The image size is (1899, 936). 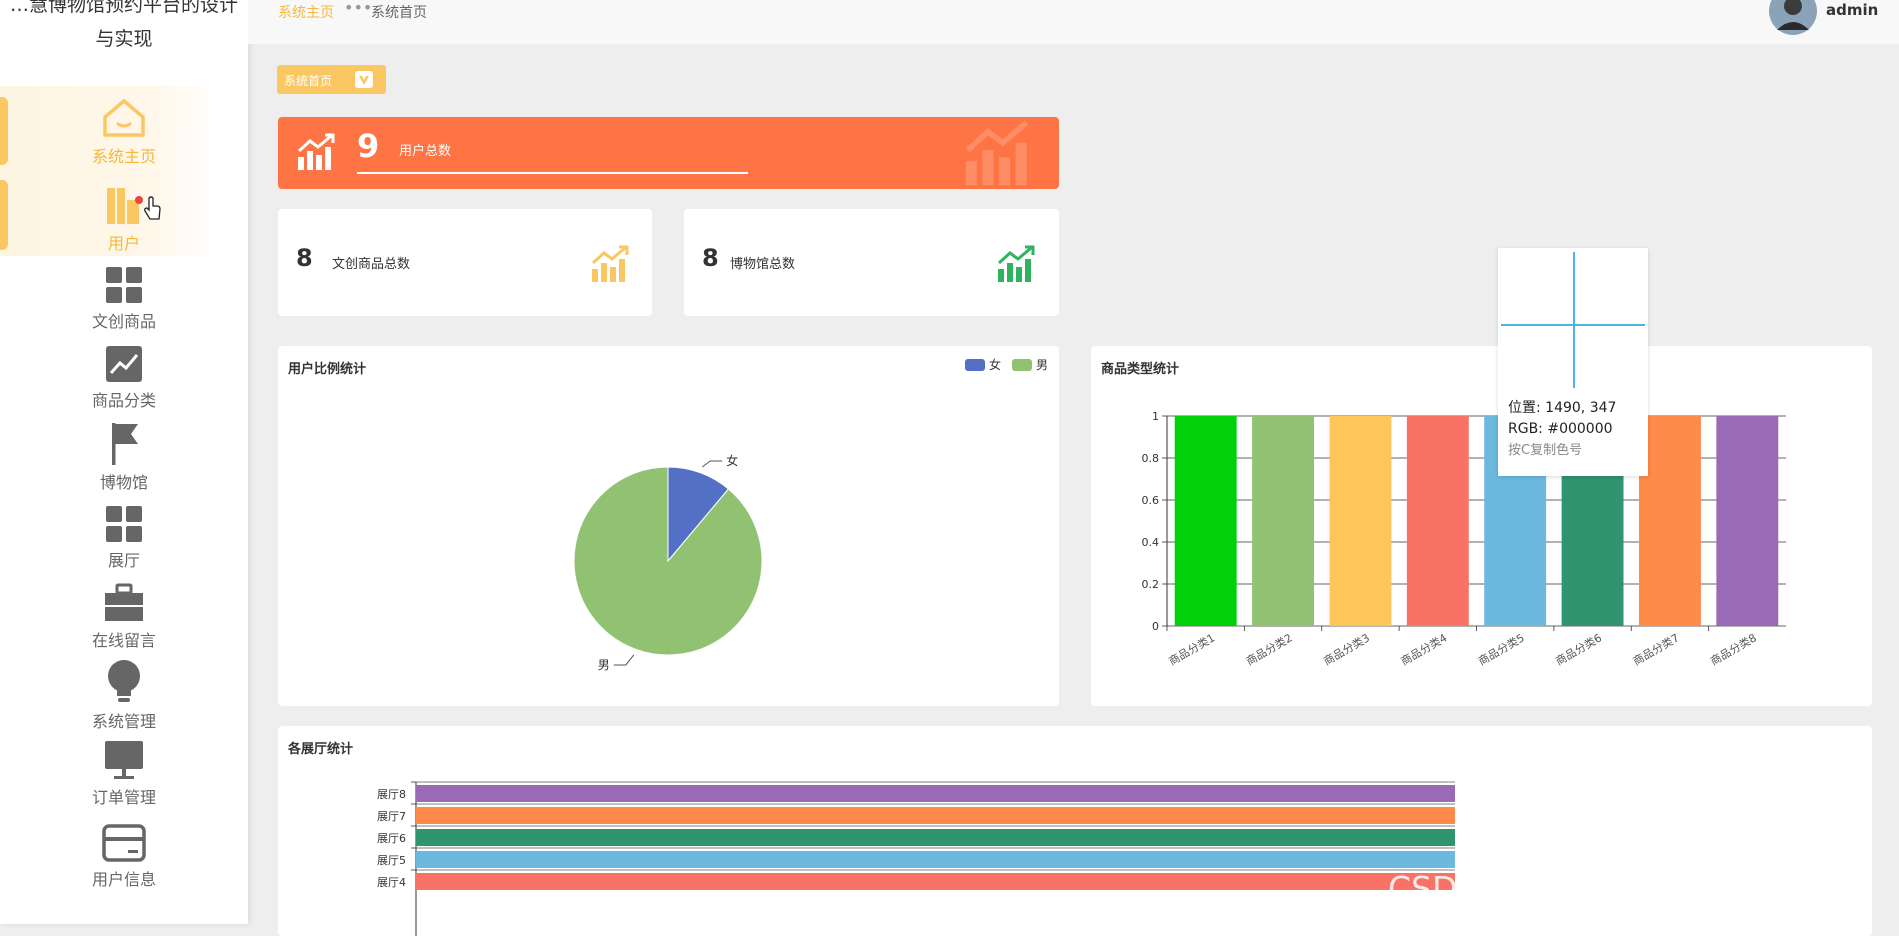 What do you see at coordinates (1545, 450) in the screenshot?
I see `tooltip-copy-hint: 按C复制色号` at bounding box center [1545, 450].